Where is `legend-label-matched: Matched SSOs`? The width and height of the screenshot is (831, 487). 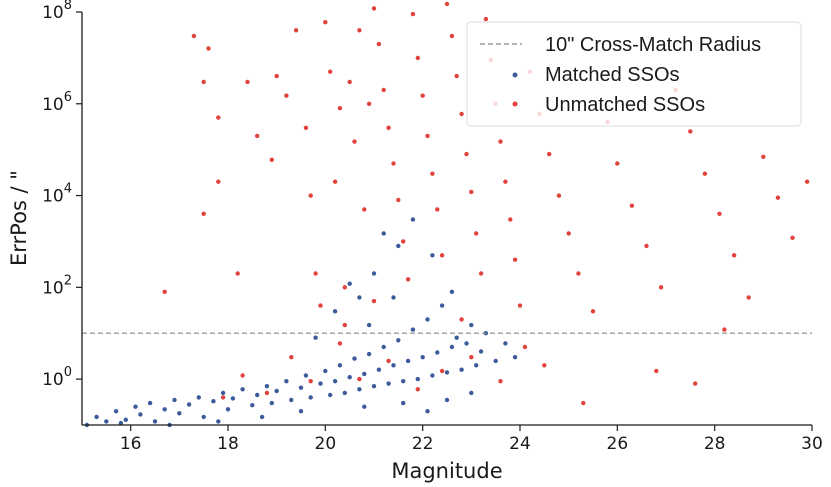 legend-label-matched: Matched SSOs is located at coordinates (612, 75).